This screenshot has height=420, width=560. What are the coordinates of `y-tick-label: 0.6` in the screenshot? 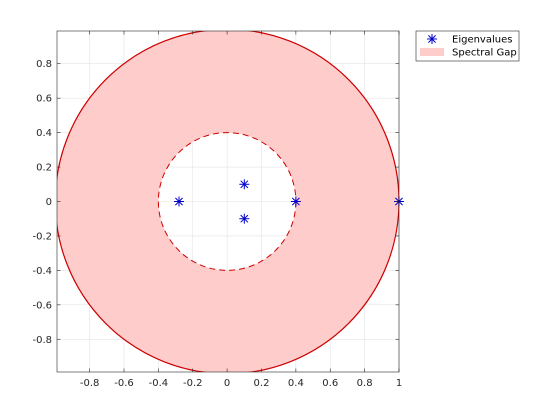 It's located at (44, 99).